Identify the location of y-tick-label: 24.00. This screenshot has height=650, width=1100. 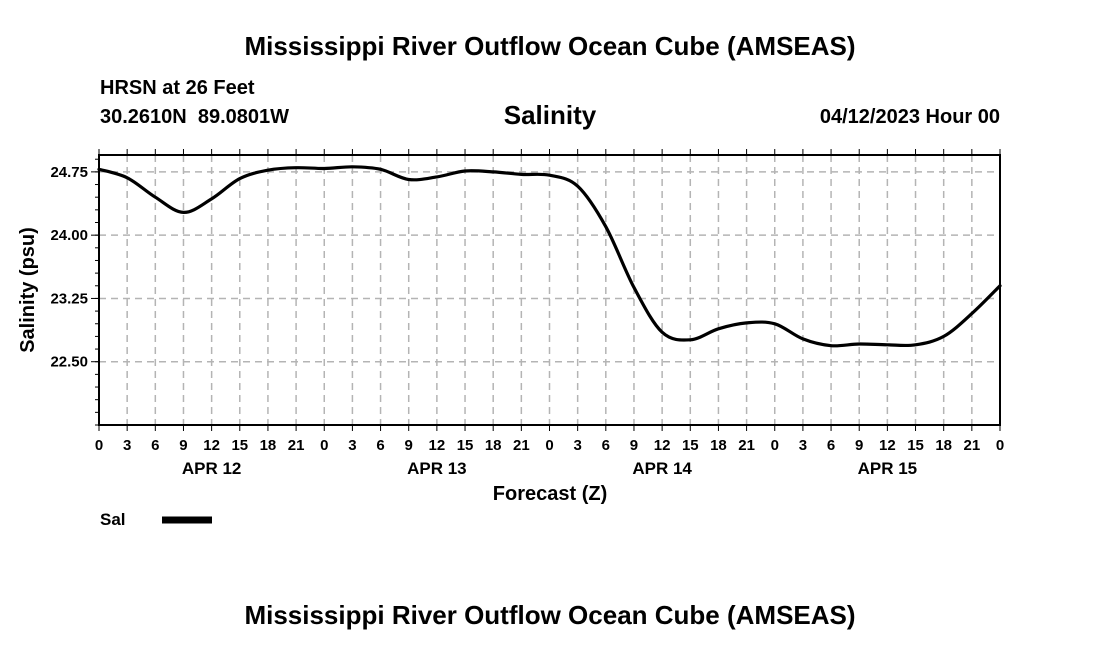
(69, 235).